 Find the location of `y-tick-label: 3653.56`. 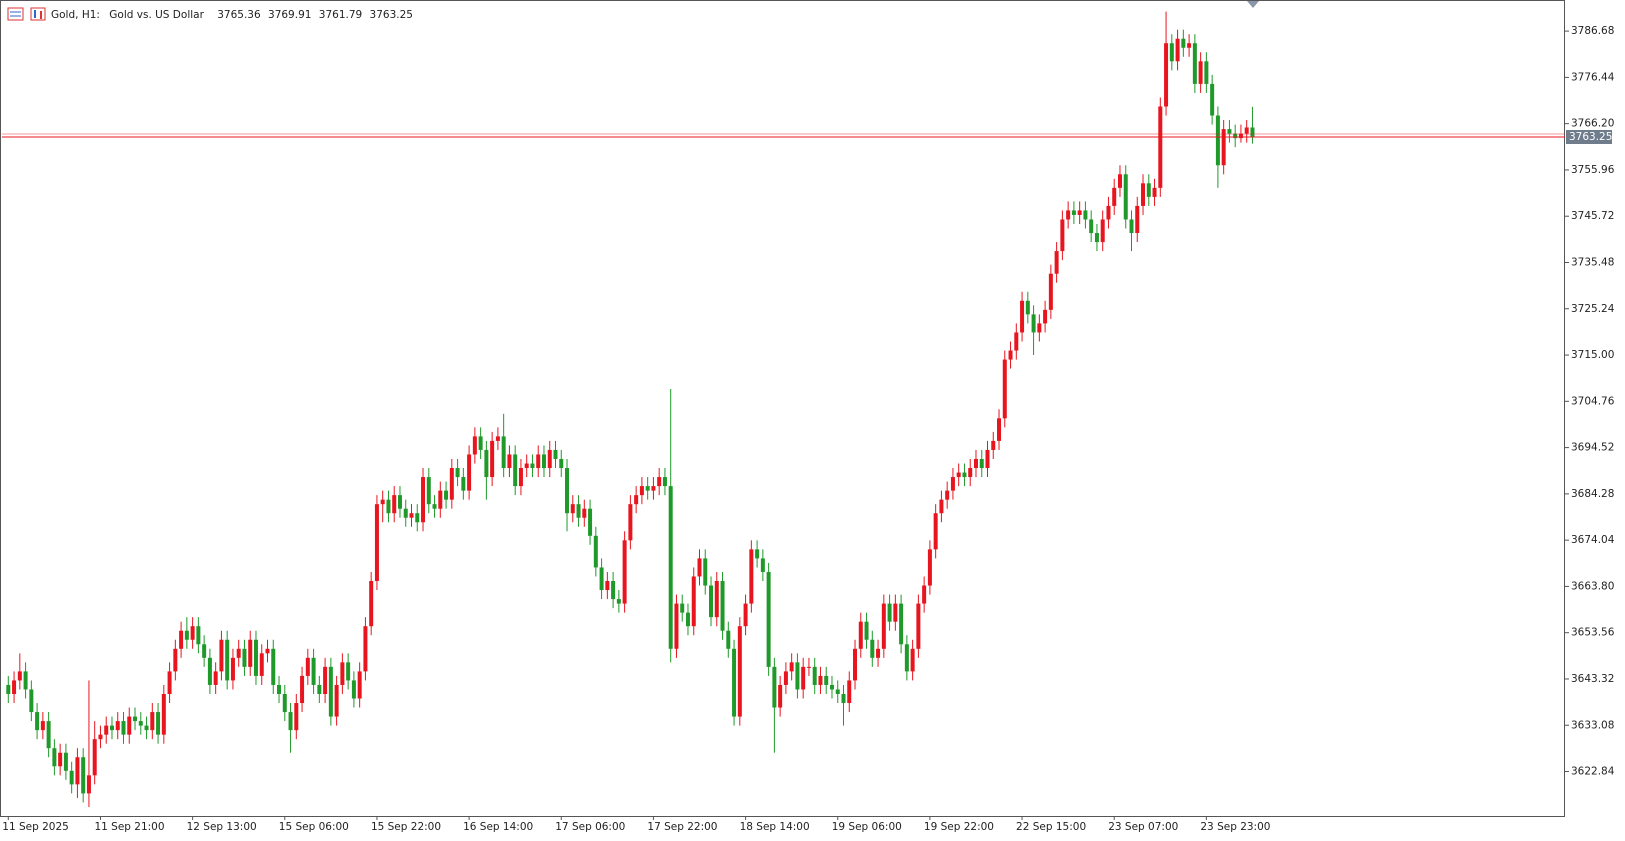

y-tick-label: 3653.56 is located at coordinates (1593, 633).